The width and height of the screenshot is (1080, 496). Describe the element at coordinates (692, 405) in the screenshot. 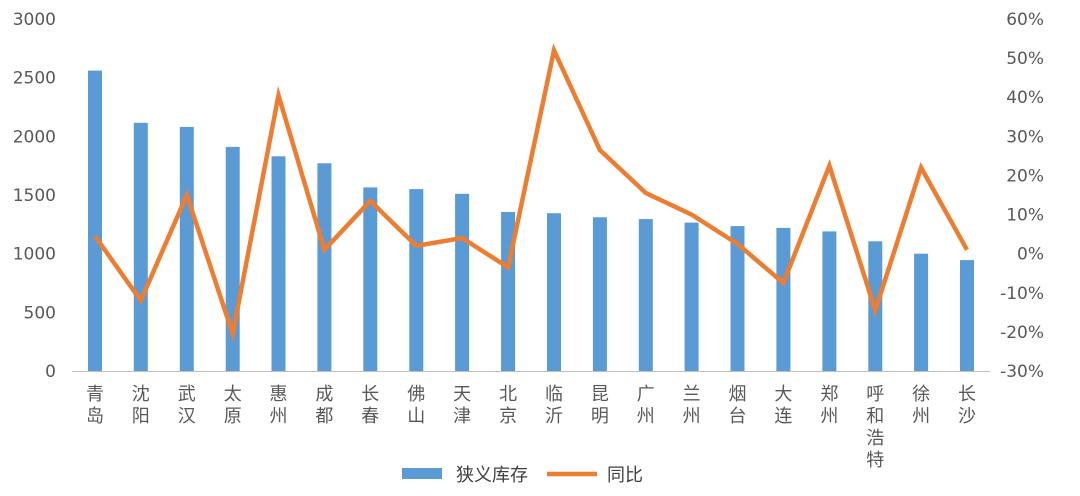

I see `x-tick-label: 兰州` at that location.